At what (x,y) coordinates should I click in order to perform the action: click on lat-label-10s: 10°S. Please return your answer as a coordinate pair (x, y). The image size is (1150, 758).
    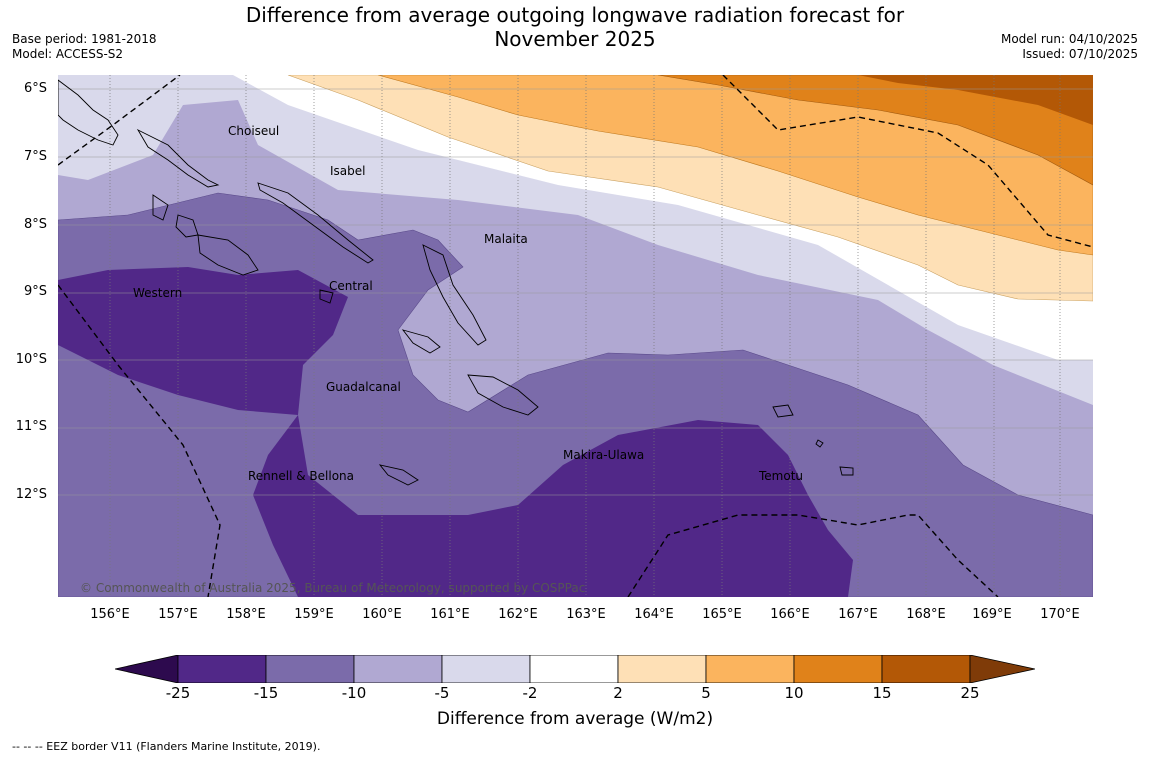
    Looking at the image, I should click on (31, 359).